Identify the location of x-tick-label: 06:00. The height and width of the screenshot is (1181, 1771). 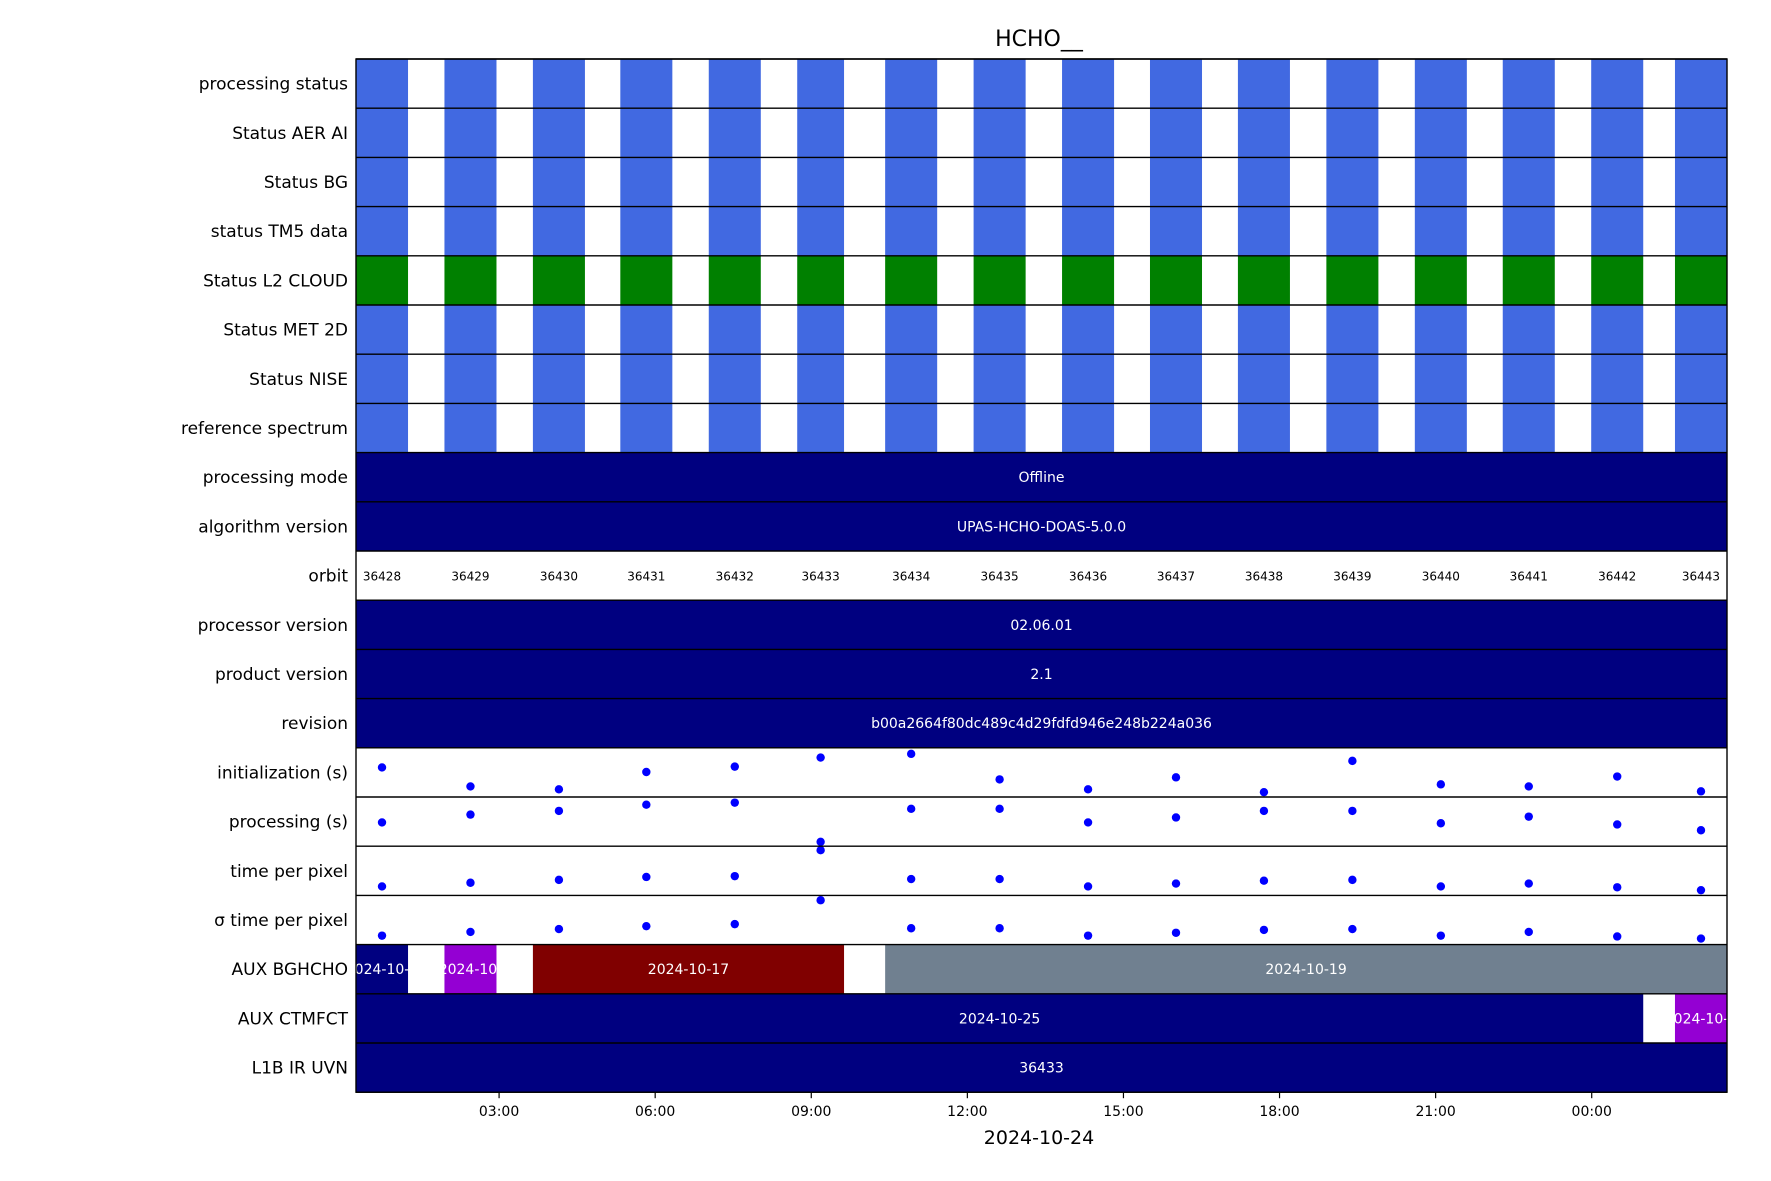
(655, 1112).